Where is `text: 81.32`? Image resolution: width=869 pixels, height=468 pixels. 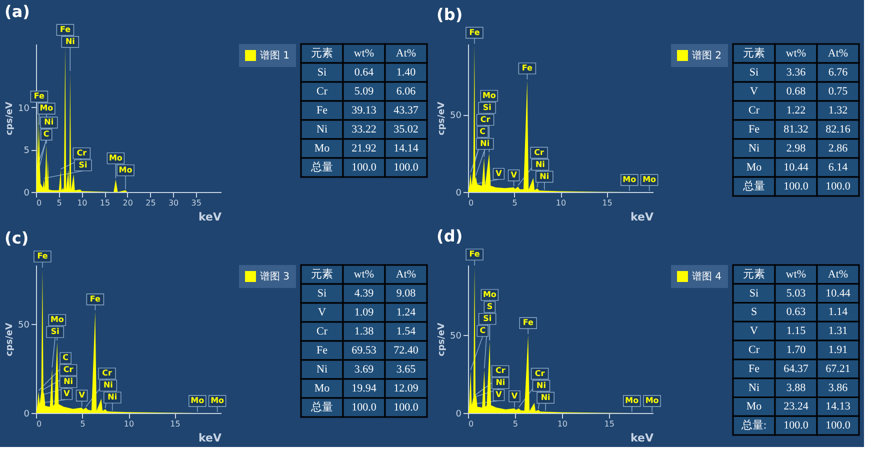 text: 81.32 is located at coordinates (796, 130).